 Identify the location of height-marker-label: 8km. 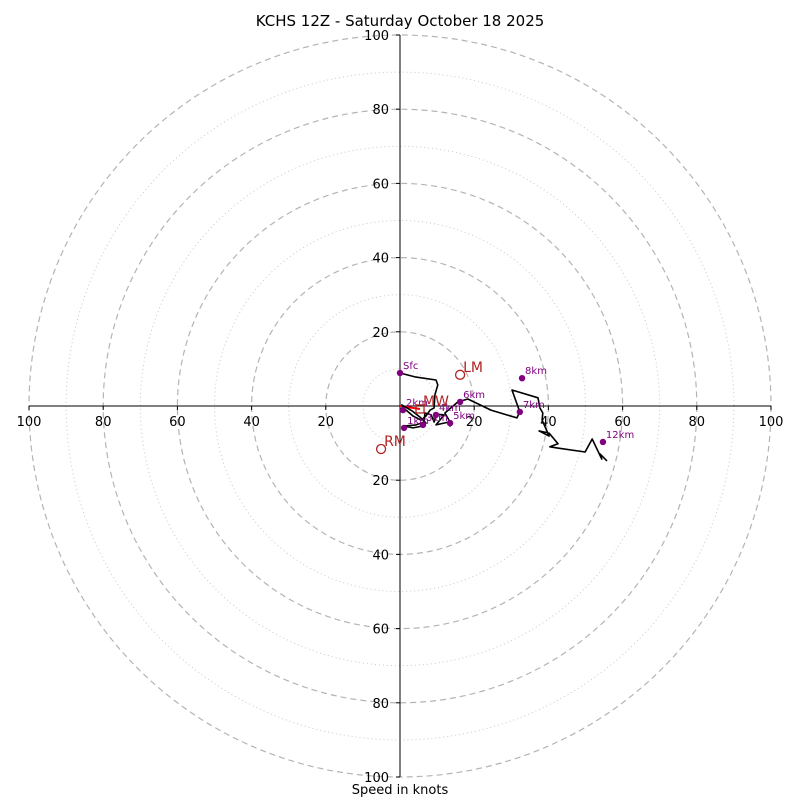
(536, 371).